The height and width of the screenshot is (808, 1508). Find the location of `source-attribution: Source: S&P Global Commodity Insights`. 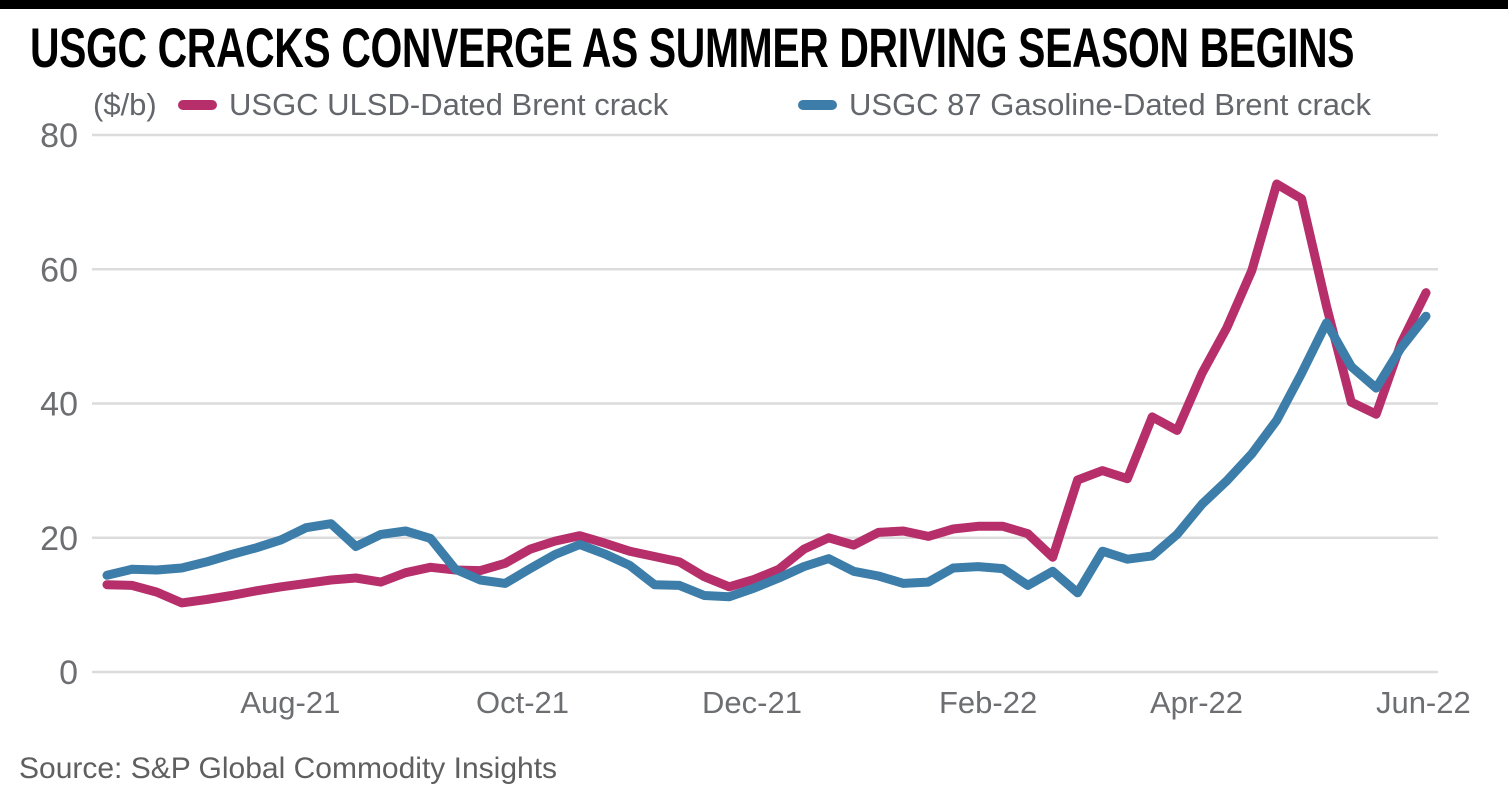

source-attribution: Source: S&P Global Commodity Insights is located at coordinates (288, 768).